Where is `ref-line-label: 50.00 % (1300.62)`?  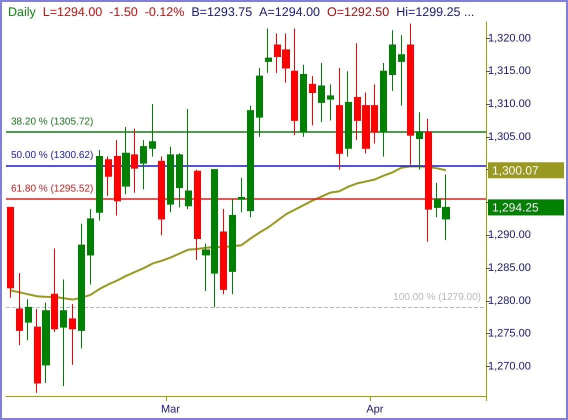
ref-line-label: 50.00 % (1300.62) is located at coordinates (52, 156).